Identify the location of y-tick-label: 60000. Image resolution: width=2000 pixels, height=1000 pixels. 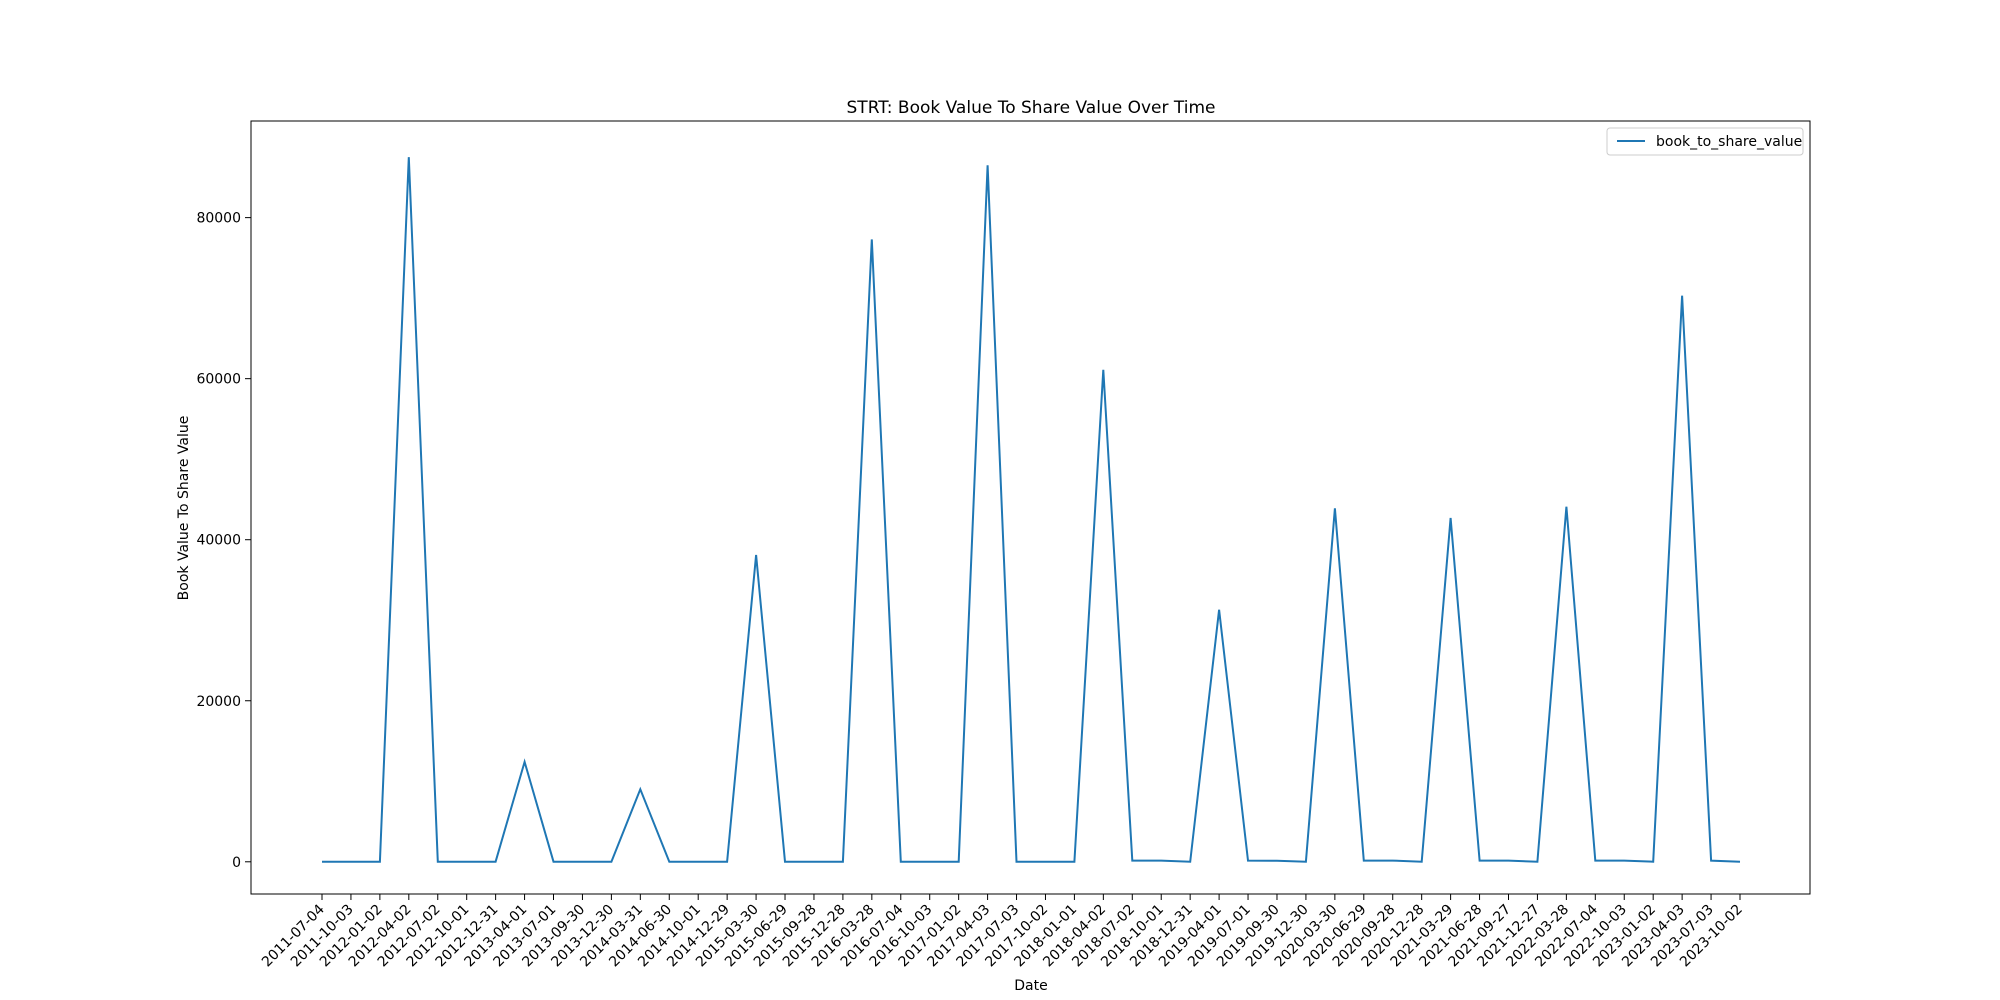
(218, 380).